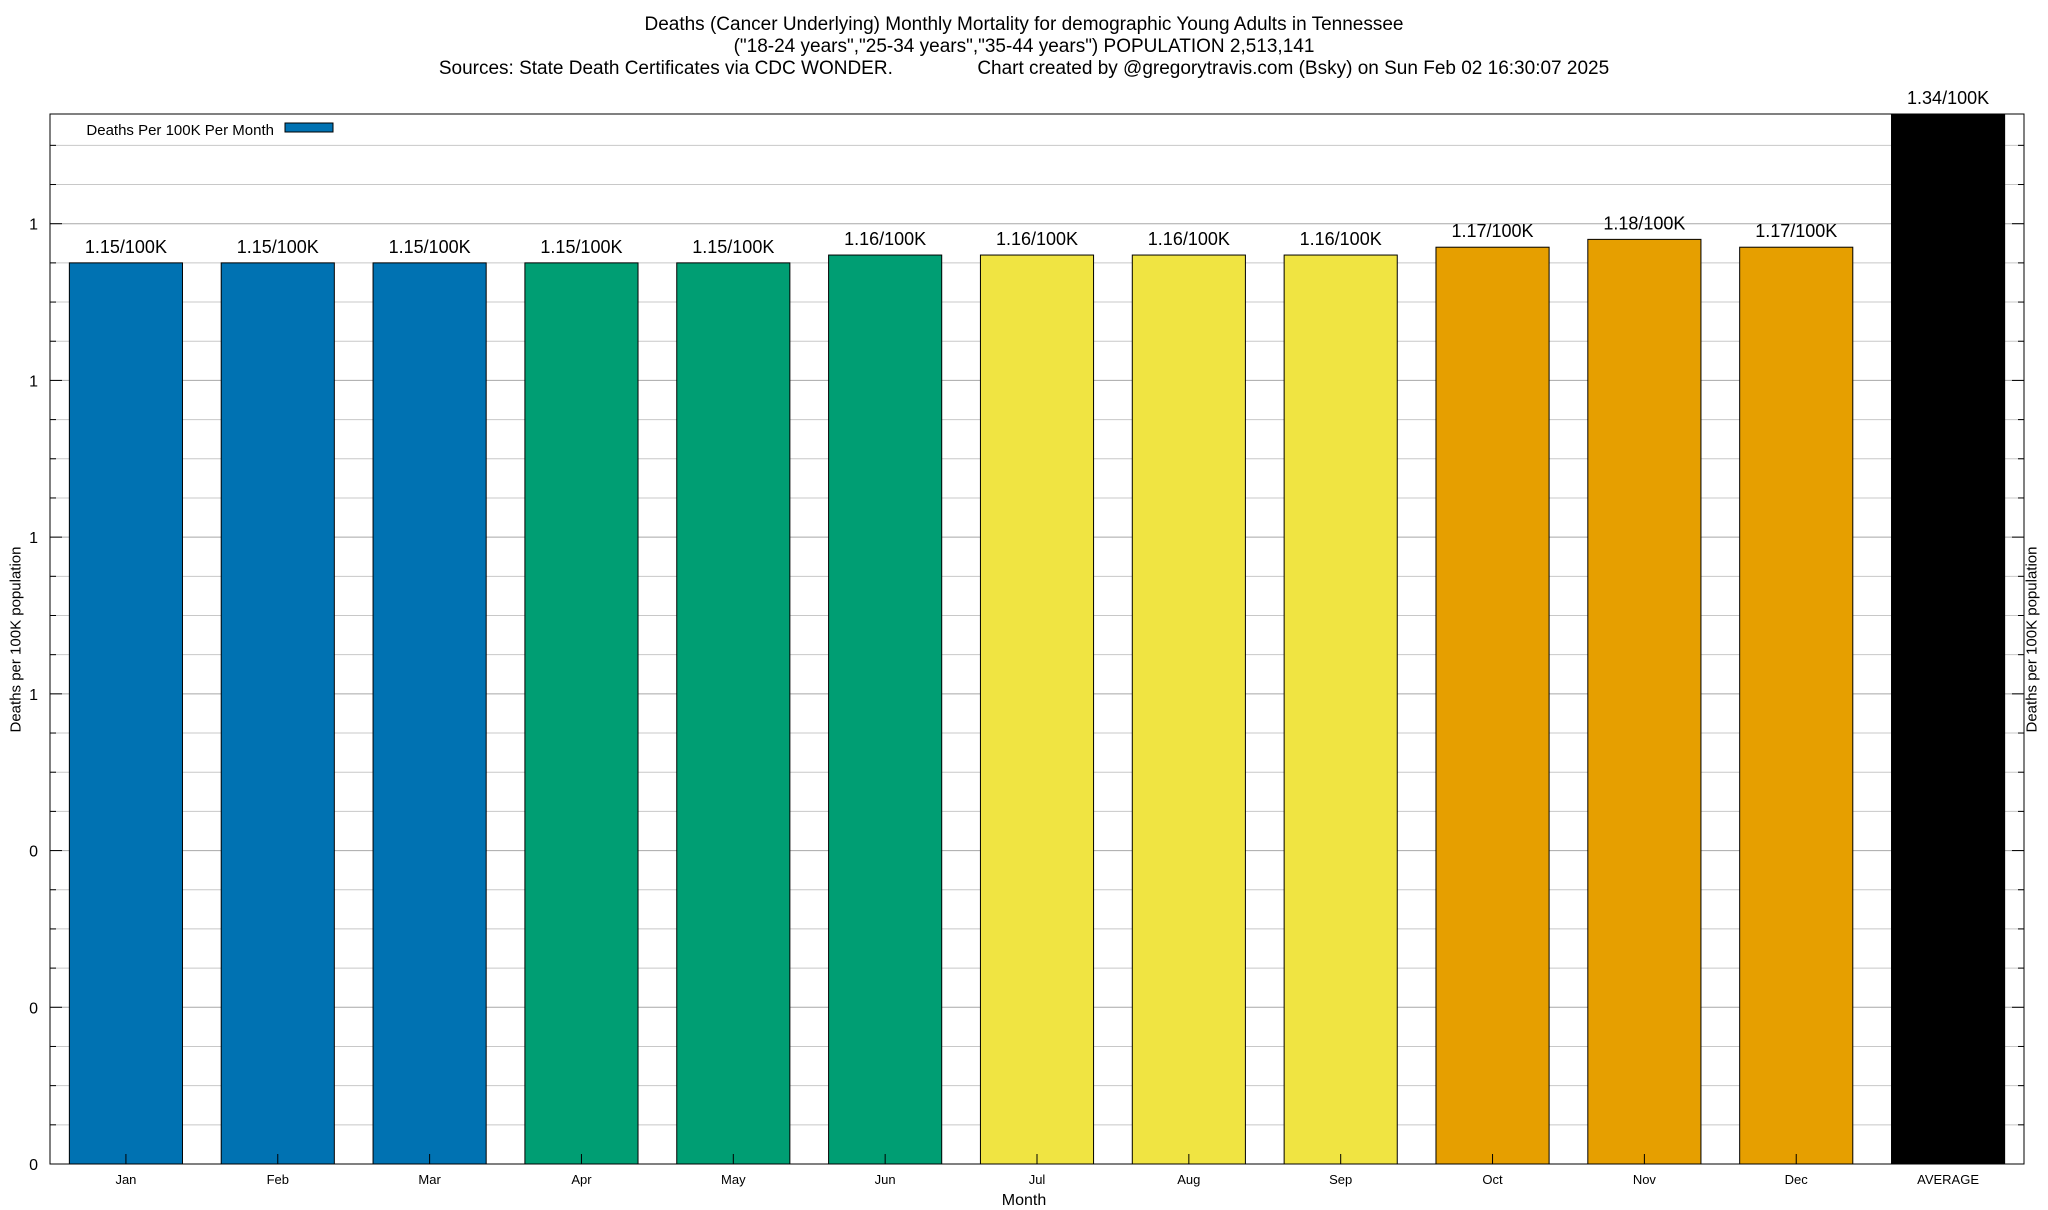 The image size is (2048, 1210). What do you see at coordinates (1948, 98) in the screenshot?
I see `data-label: 1.34/100K` at bounding box center [1948, 98].